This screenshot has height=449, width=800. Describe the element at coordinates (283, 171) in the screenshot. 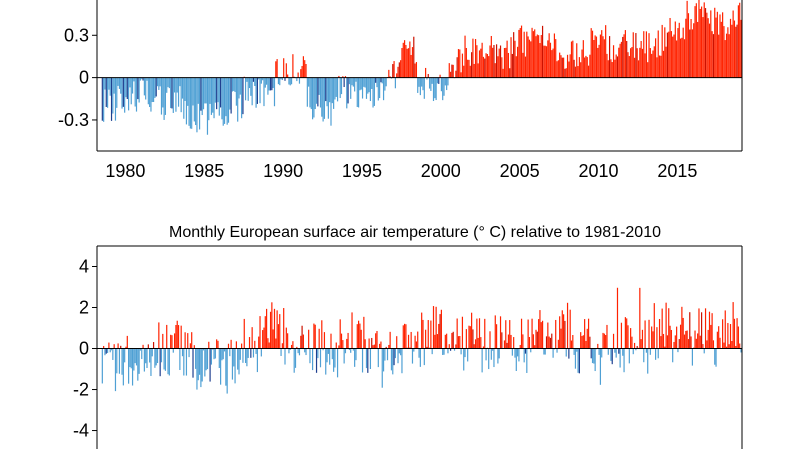

I see `top-x-tick-label: 1990` at that location.